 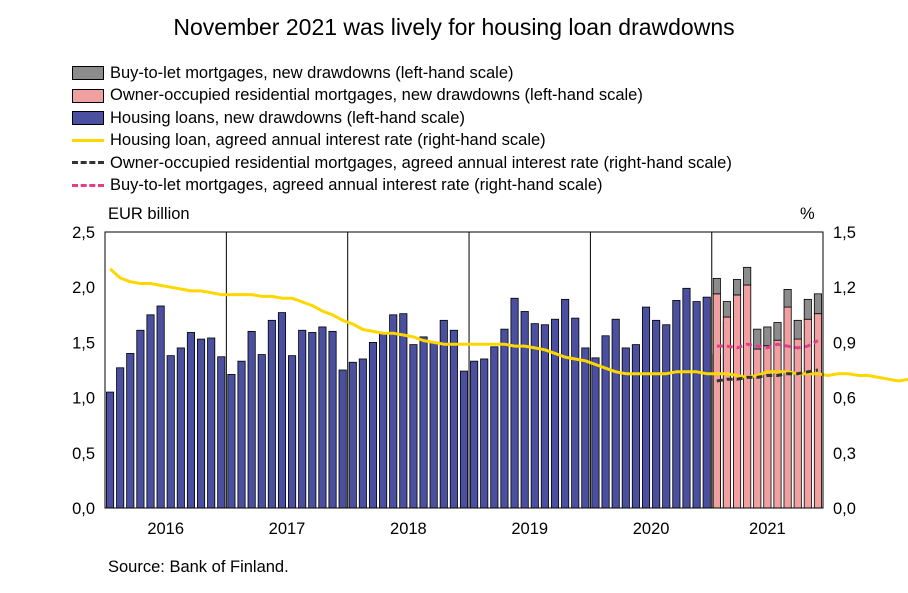 I want to click on x-tick-label-2021: 2021, so click(x=767, y=529).